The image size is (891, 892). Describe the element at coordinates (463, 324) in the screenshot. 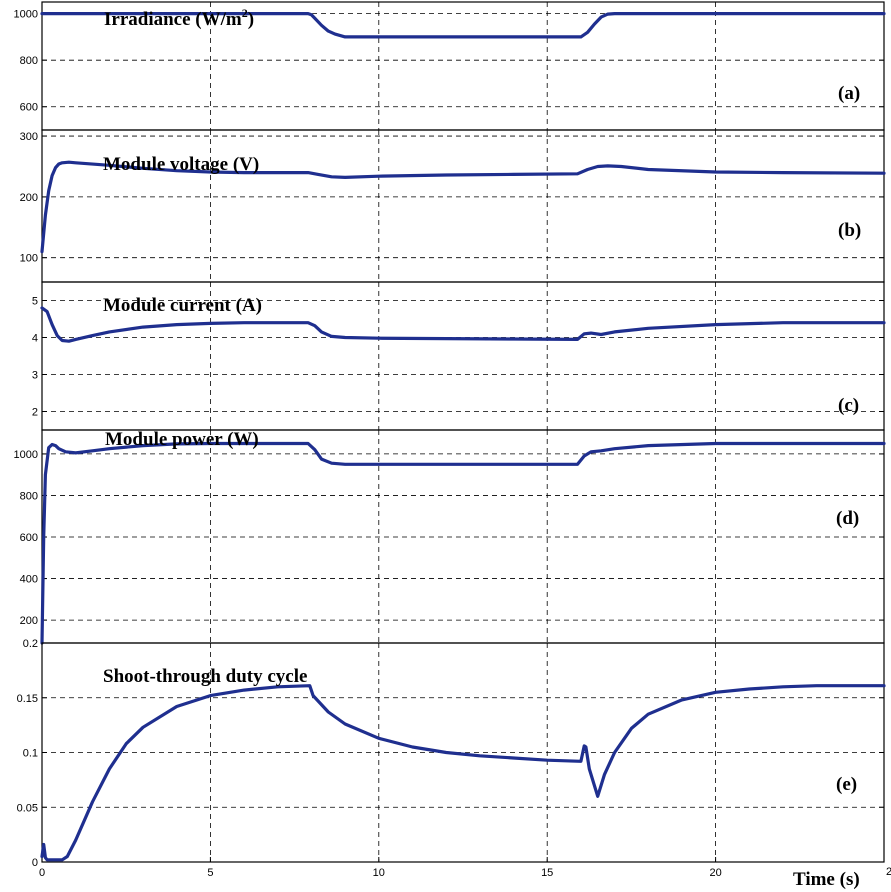

I see `current-series-line` at that location.